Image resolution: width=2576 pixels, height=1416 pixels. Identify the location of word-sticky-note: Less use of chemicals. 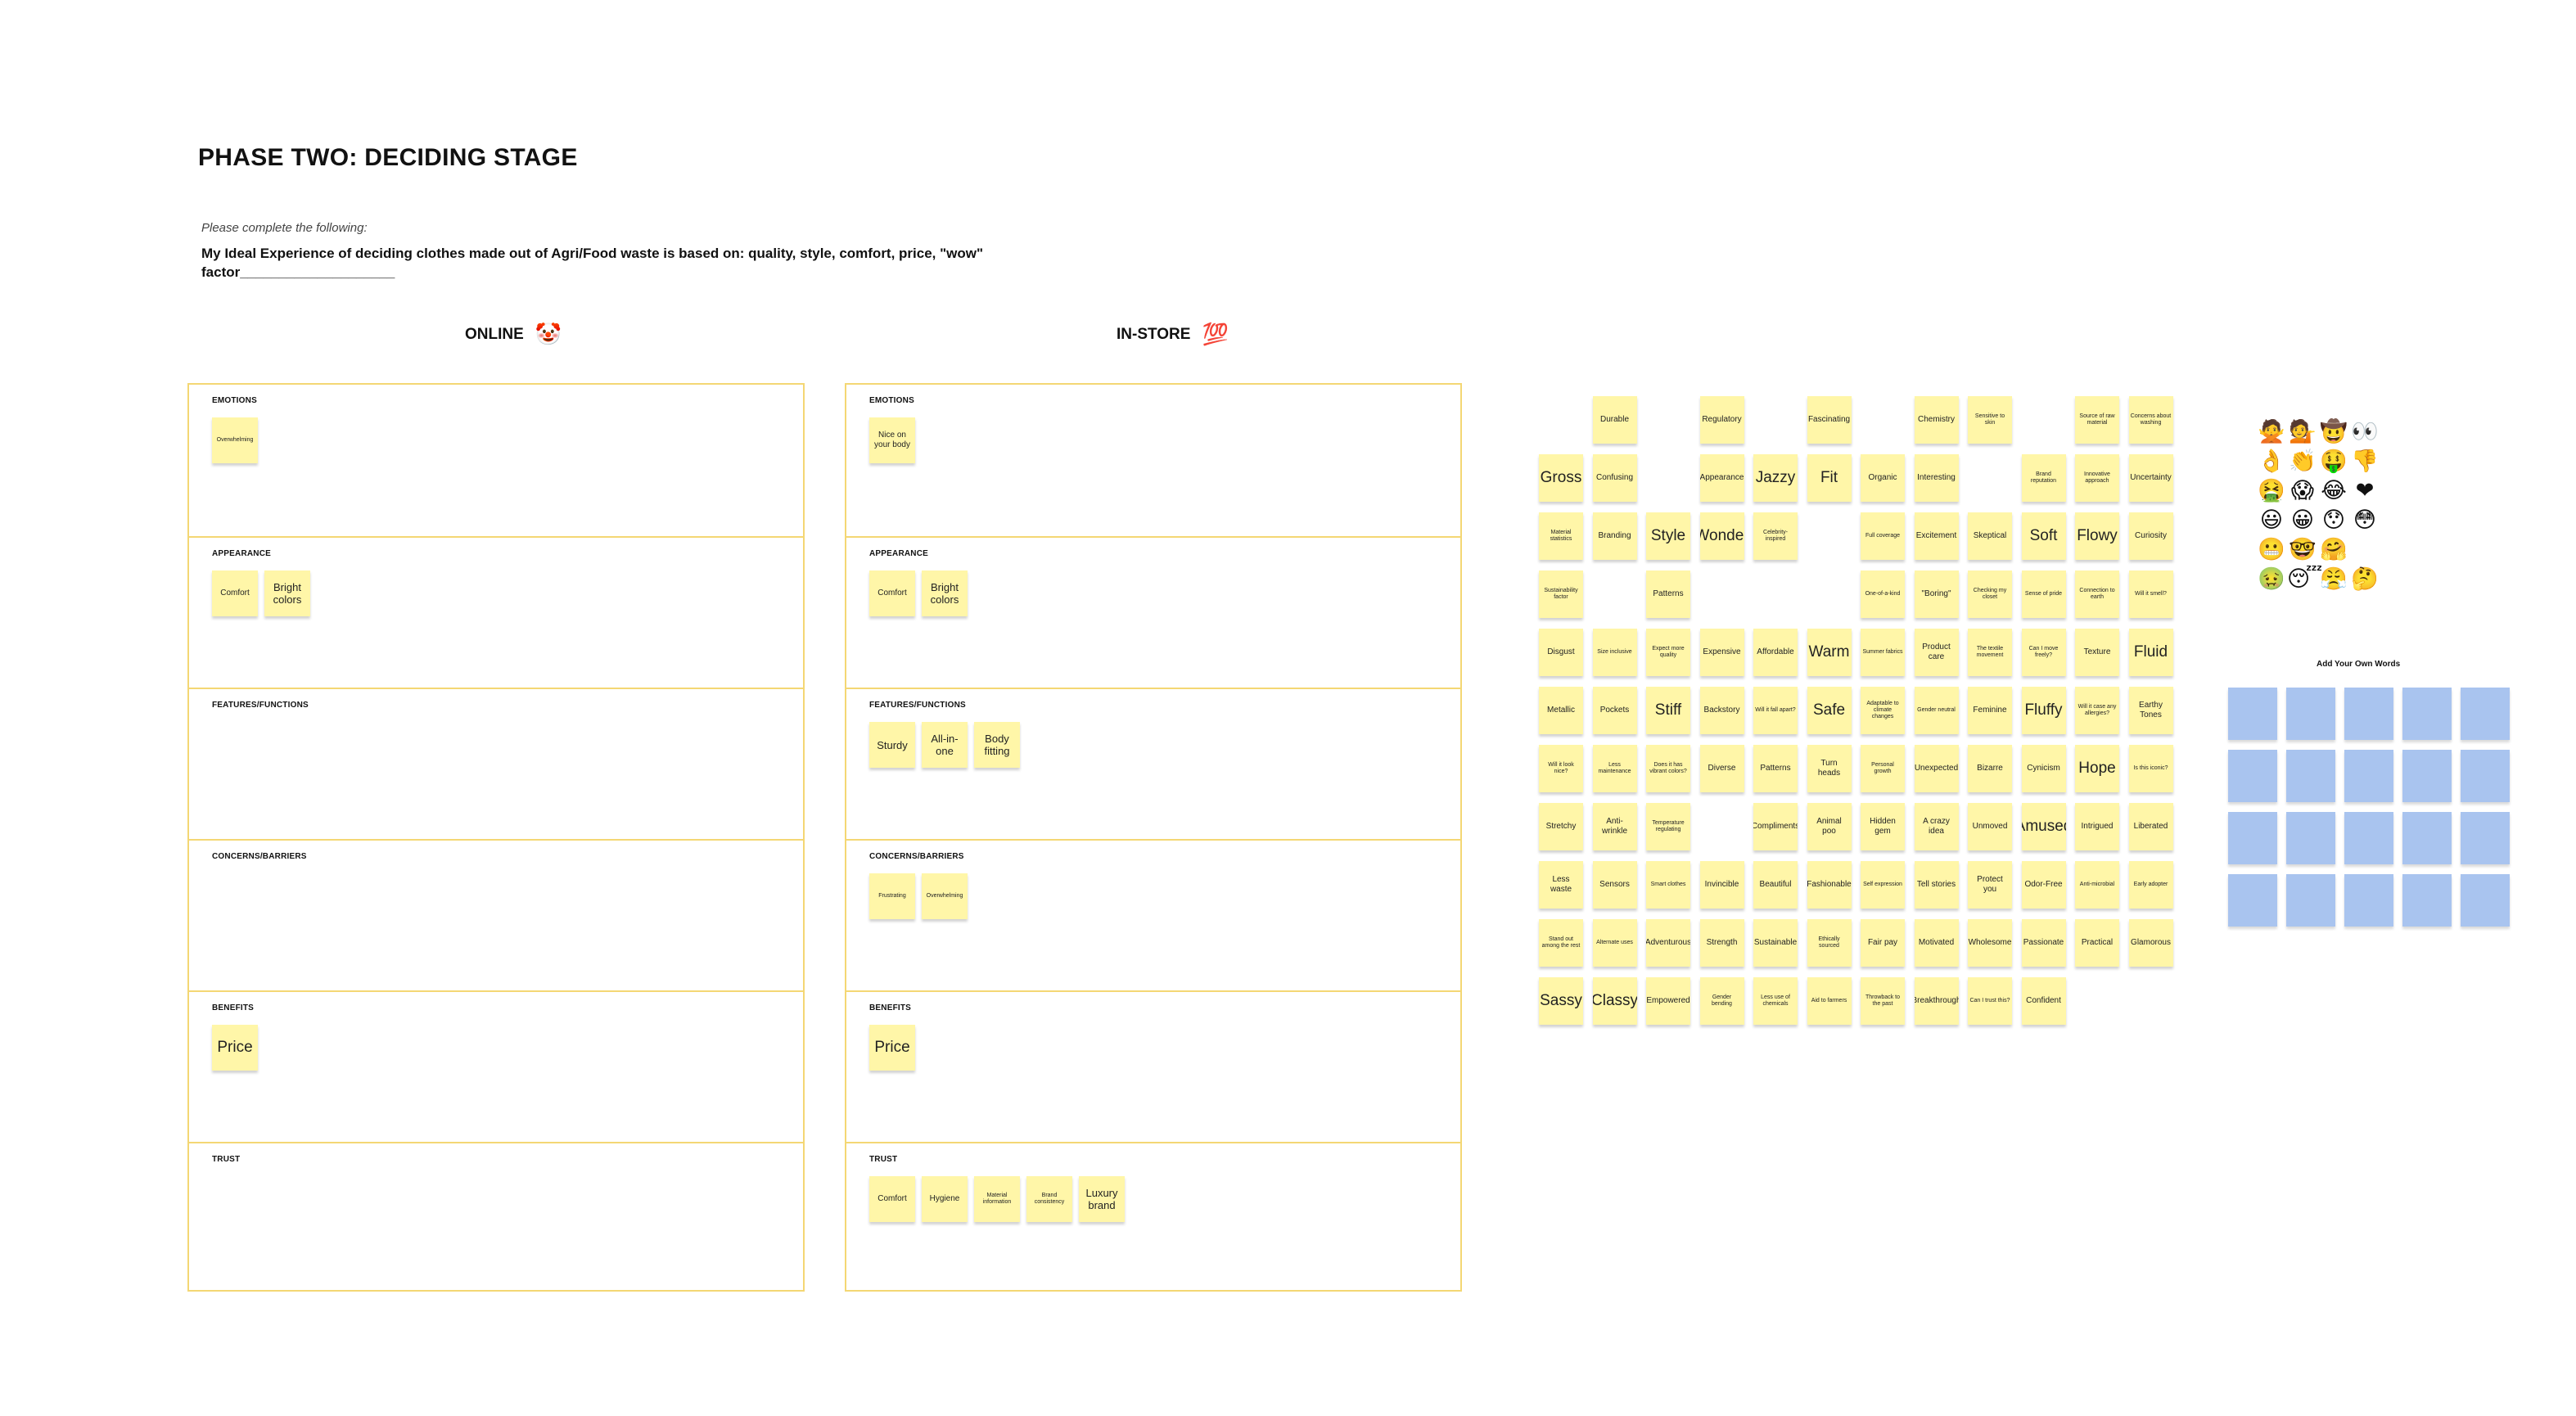
(1775, 1001).